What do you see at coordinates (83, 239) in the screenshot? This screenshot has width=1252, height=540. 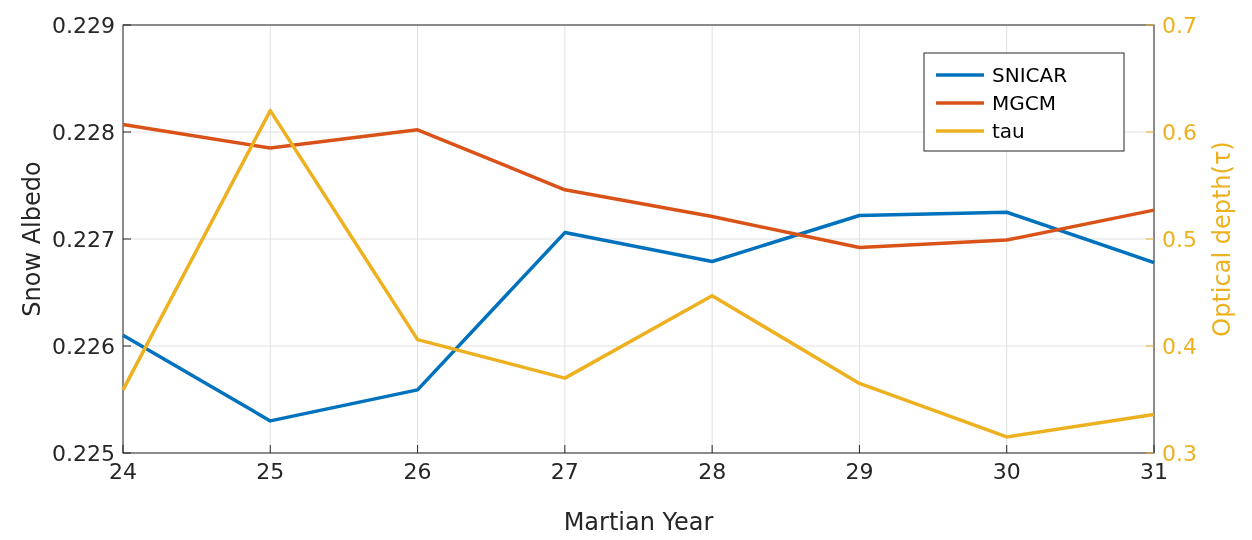 I see `y-tick-label: 0.227` at bounding box center [83, 239].